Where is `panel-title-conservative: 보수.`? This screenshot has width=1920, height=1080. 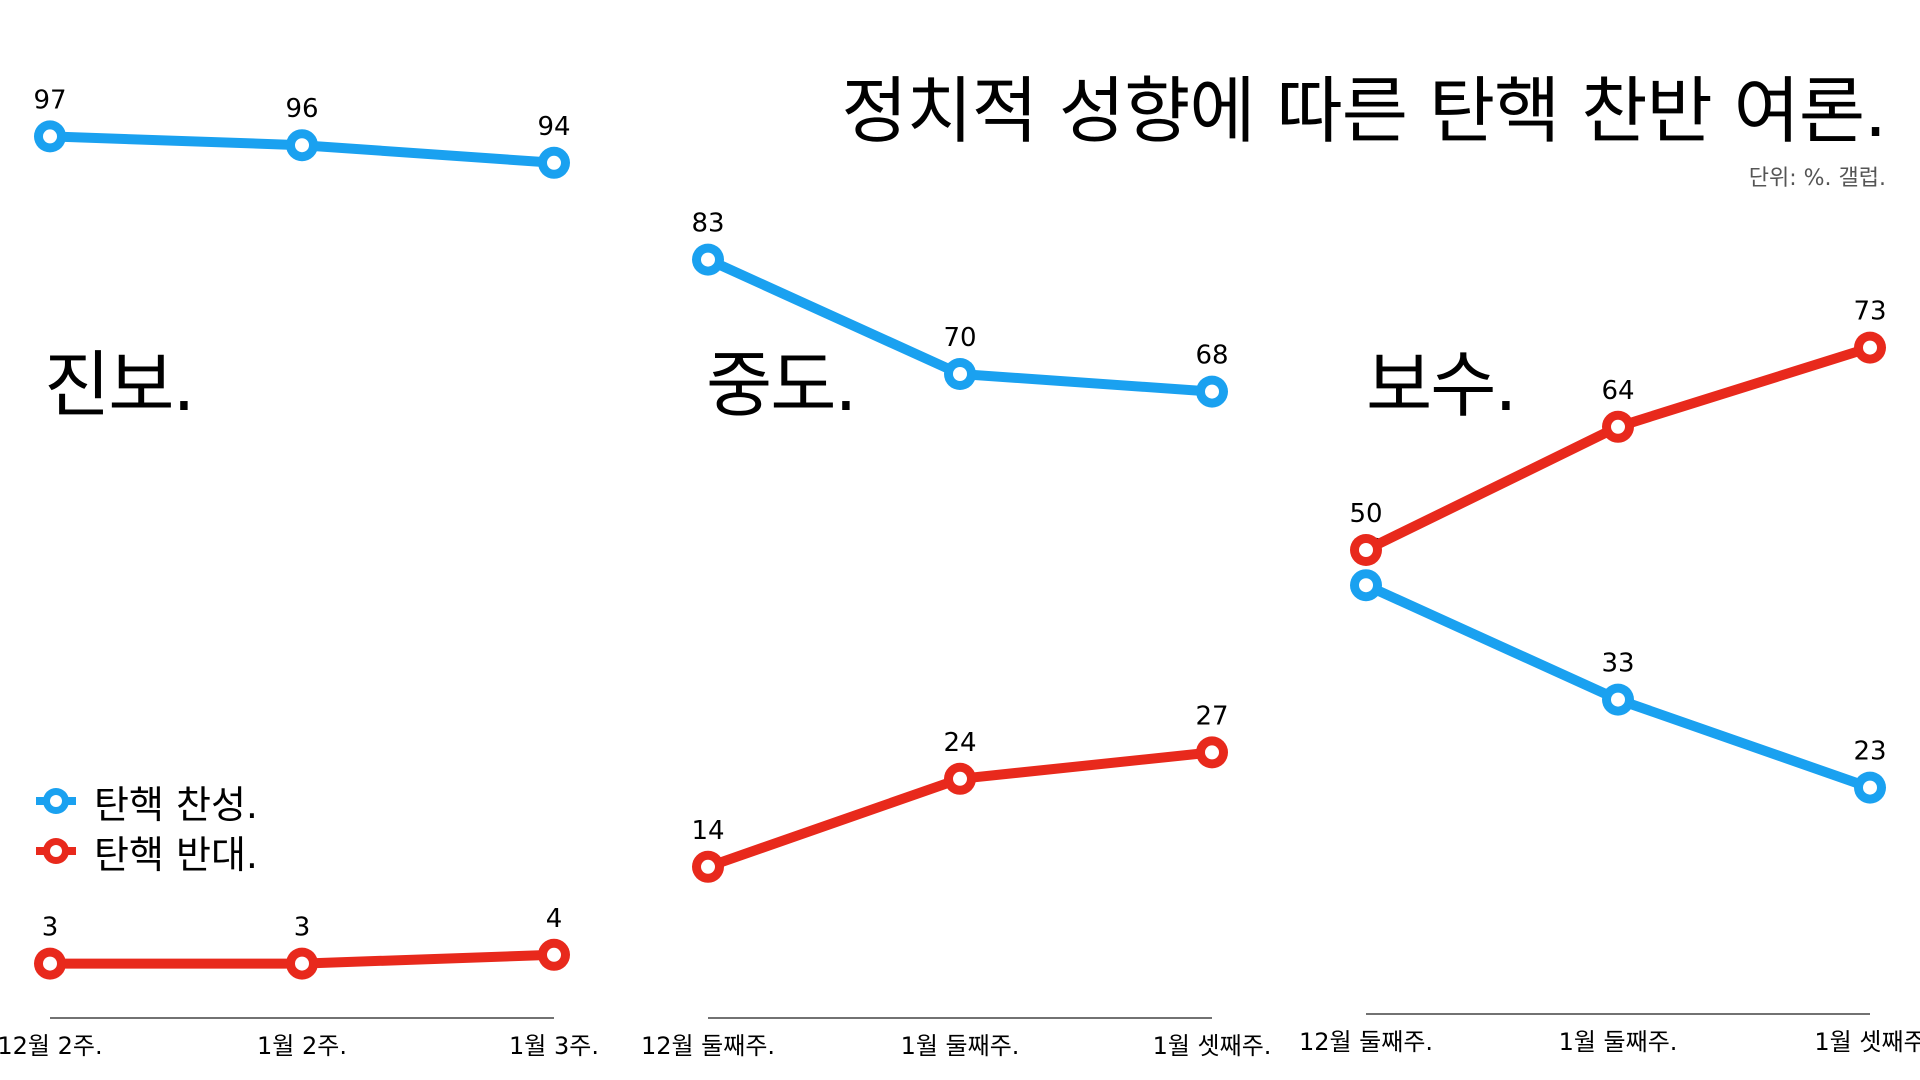 panel-title-conservative: 보수. is located at coordinates (1441, 385).